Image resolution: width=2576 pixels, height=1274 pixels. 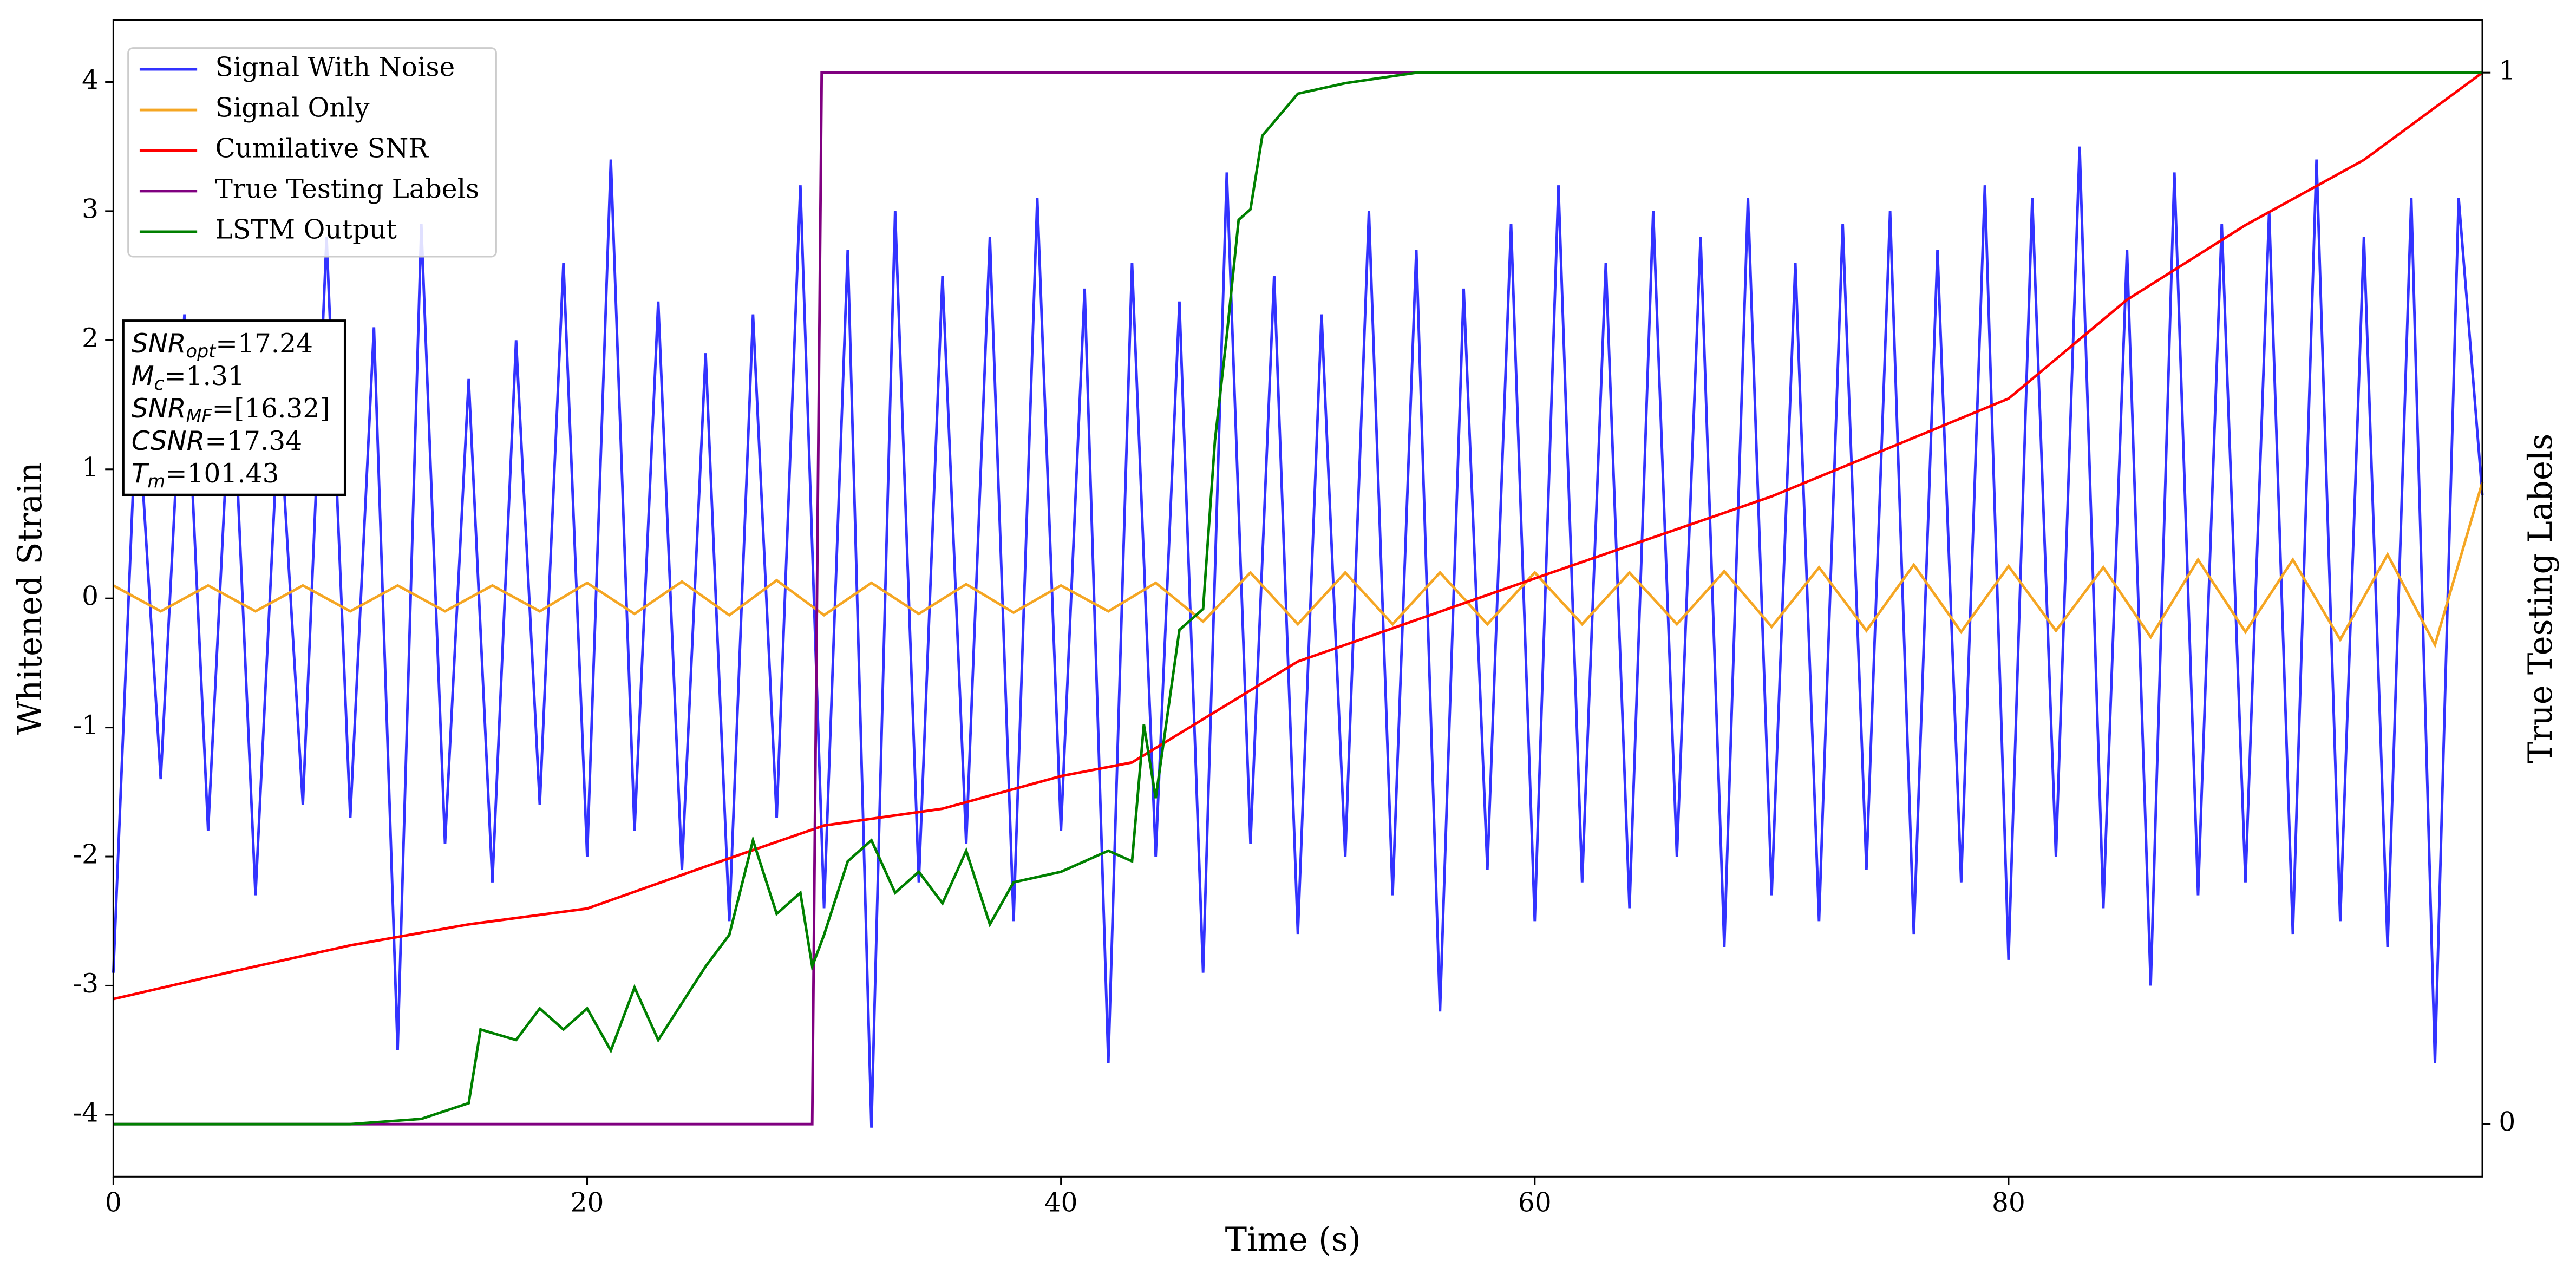 I want to click on annotation-line: CSNR=17.34, so click(x=217, y=441).